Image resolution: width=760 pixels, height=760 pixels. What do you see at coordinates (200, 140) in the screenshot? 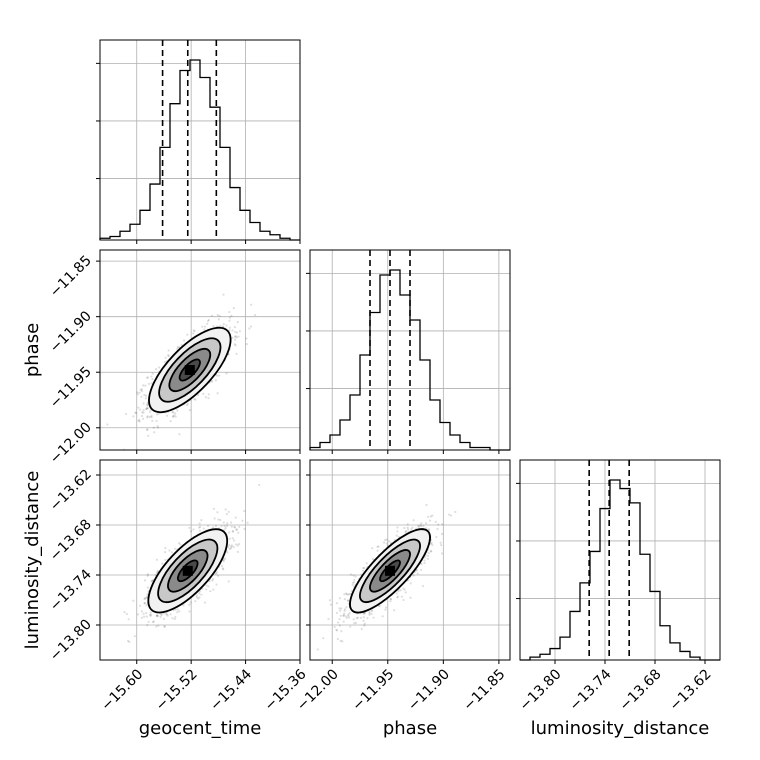
I see `panel-border` at bounding box center [200, 140].